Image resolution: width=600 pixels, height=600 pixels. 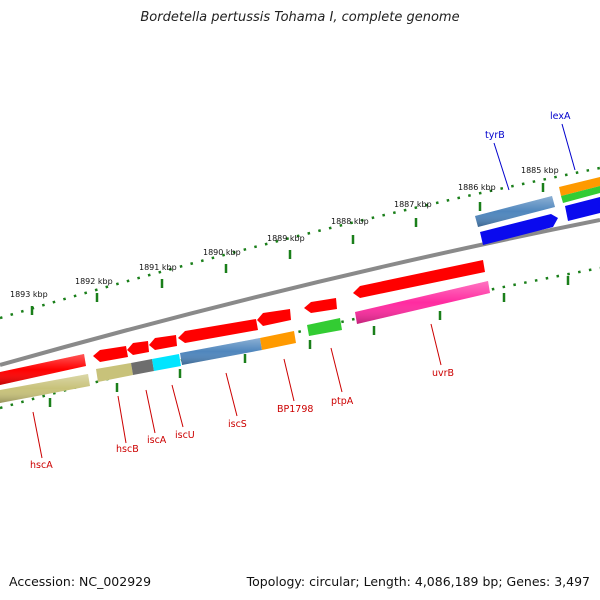 What do you see at coordinates (127, 449) in the screenshot?
I see `gene-label-hscB: hscB` at bounding box center [127, 449].